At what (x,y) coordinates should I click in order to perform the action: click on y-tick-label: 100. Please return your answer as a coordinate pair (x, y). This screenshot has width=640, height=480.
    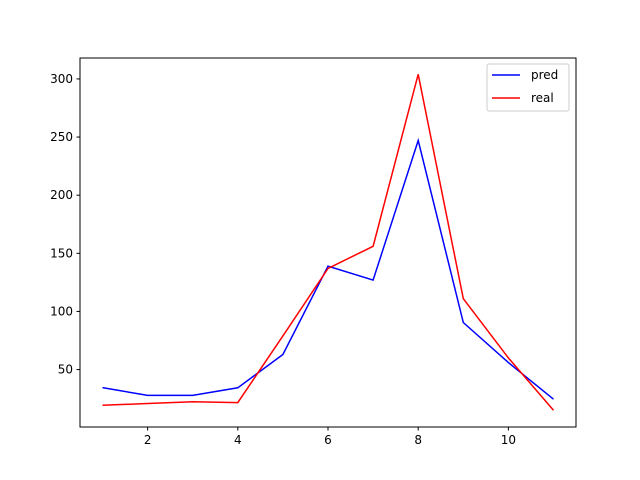
    Looking at the image, I should click on (61, 311).